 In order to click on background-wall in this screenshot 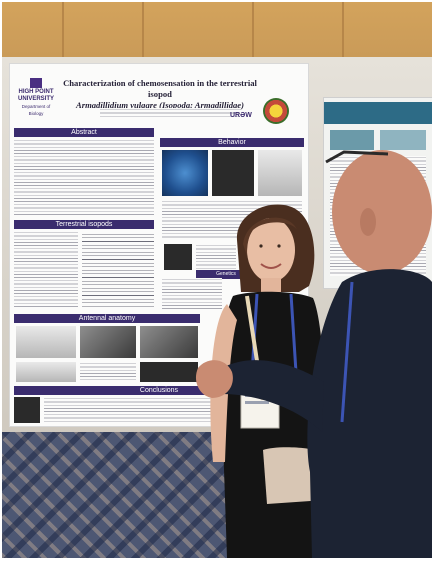, I will do `click(217, 32)`.